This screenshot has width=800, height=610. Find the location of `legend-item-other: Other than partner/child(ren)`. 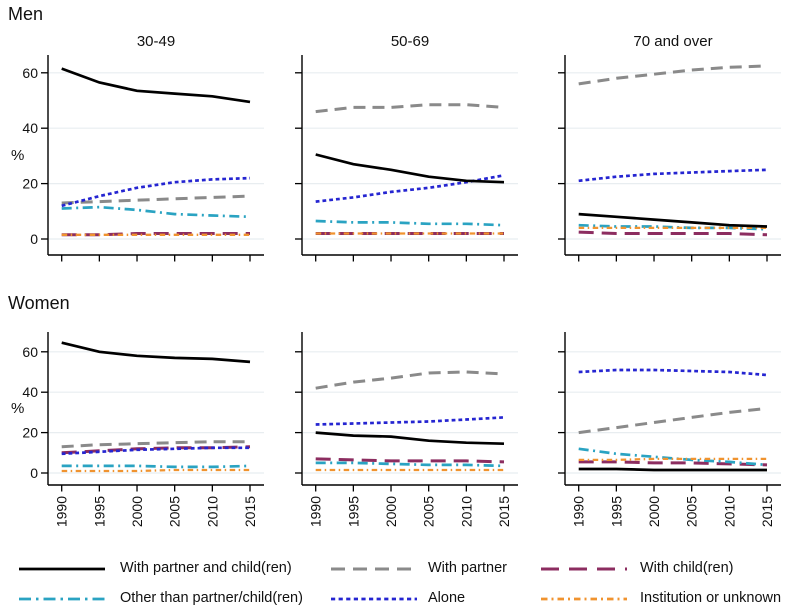

legend-item-other: Other than partner/child(ren) is located at coordinates (168, 599).